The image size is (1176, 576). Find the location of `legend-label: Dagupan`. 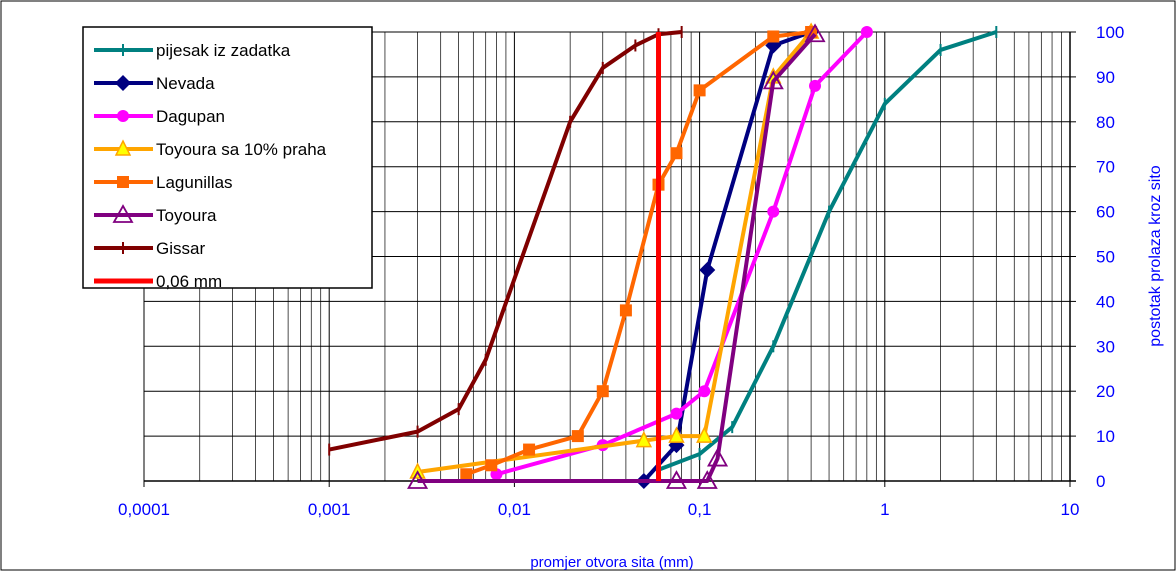

legend-label: Dagupan is located at coordinates (190, 116).